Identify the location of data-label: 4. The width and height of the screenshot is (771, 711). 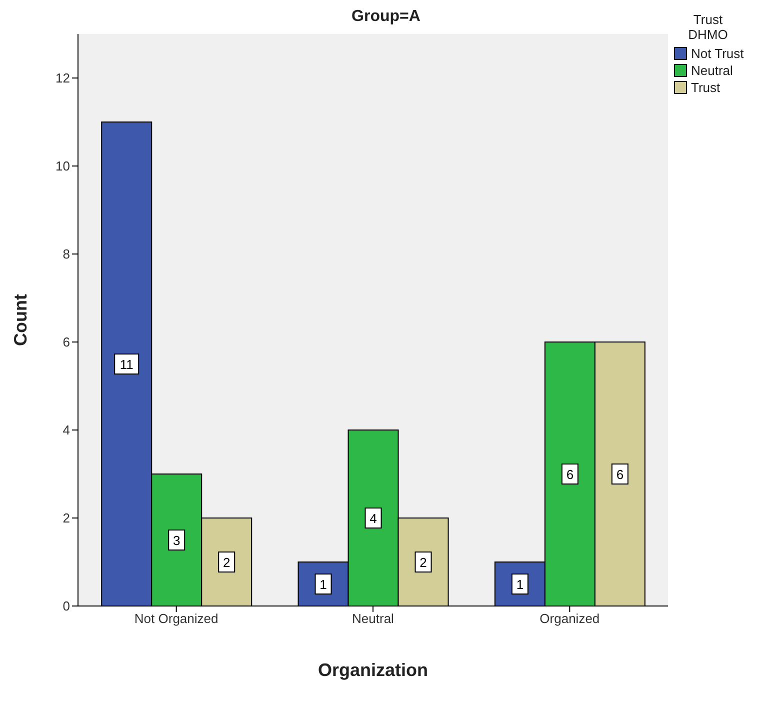
(373, 518).